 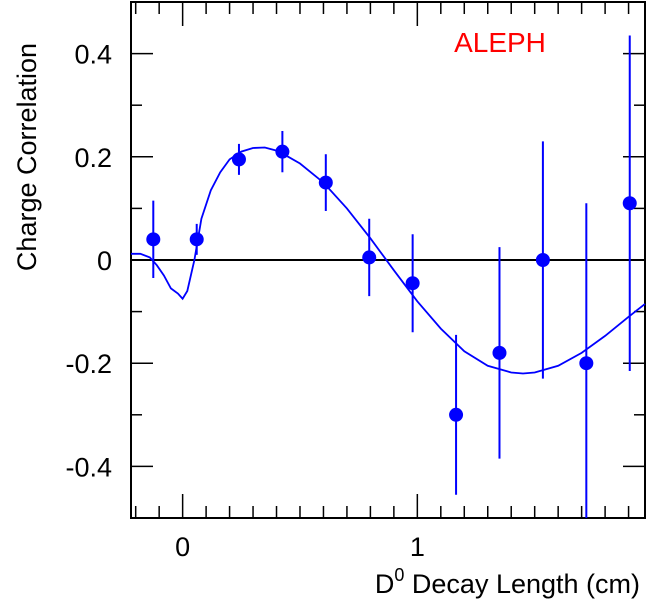 I want to click on x-tick-label: 0, so click(x=182, y=547).